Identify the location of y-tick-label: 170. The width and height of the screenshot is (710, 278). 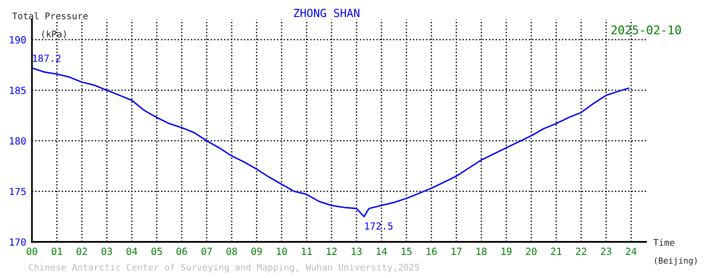
(18, 242).